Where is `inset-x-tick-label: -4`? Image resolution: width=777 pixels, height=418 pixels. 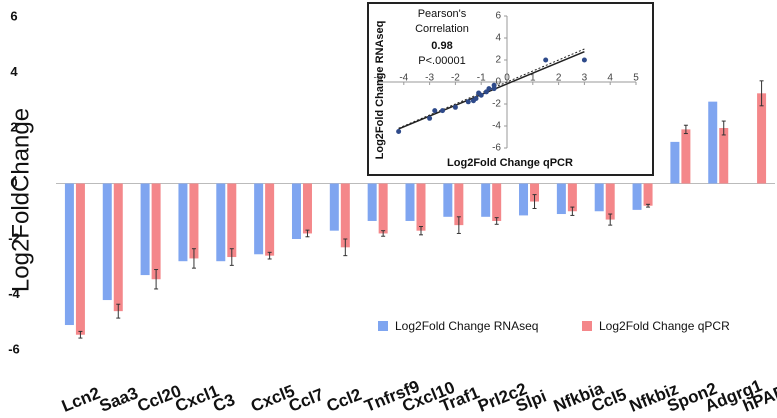
inset-x-tick-label: -4 is located at coordinates (403, 78).